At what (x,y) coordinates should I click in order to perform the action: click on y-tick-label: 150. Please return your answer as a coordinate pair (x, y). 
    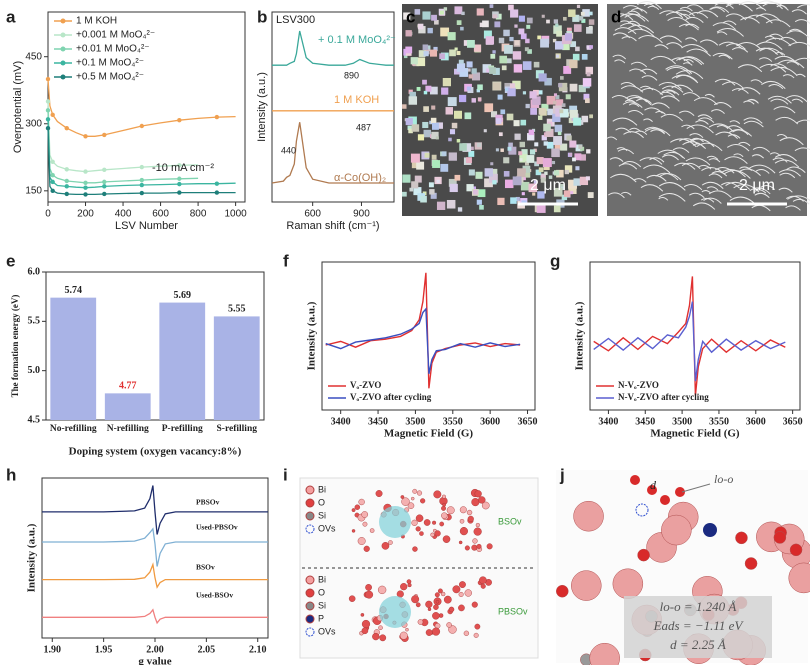
    Looking at the image, I should click on (33, 190).